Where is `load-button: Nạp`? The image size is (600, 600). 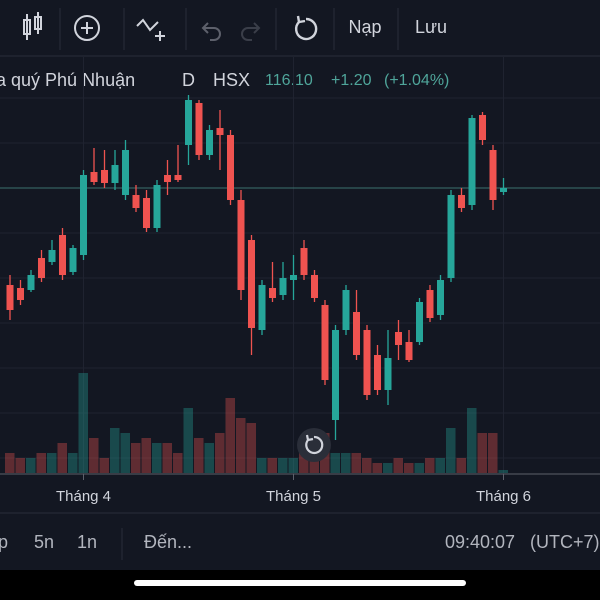 load-button: Nạp is located at coordinates (364, 27).